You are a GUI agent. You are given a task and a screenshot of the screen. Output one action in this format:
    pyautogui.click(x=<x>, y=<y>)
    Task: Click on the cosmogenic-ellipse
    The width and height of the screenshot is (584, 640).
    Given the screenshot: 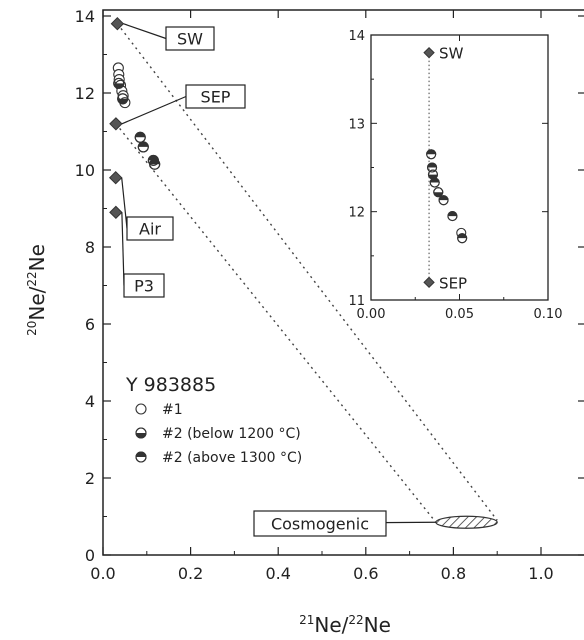 What is the action you would take?
    pyautogui.click(x=466, y=522)
    